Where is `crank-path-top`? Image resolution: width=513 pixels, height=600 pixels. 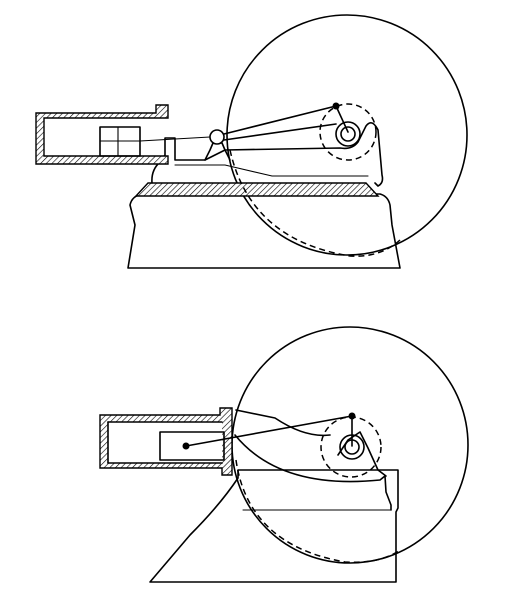 crank-path-top is located at coordinates (348, 132).